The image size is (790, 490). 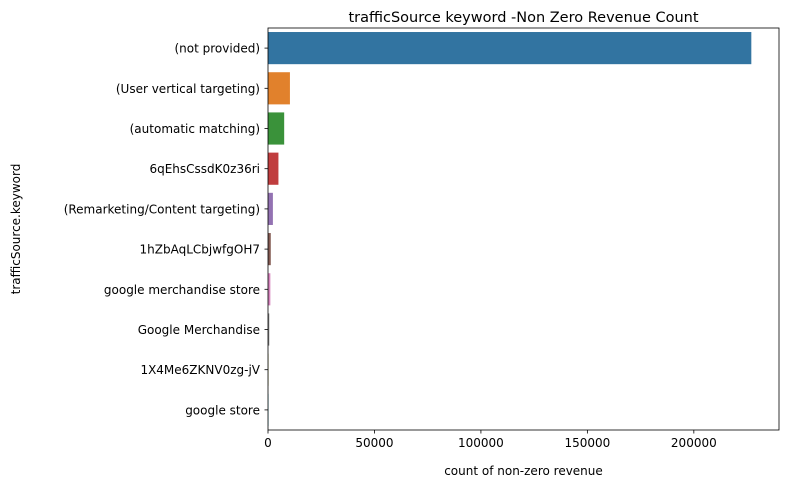 I want to click on x-tick-label: 100000, so click(x=481, y=443).